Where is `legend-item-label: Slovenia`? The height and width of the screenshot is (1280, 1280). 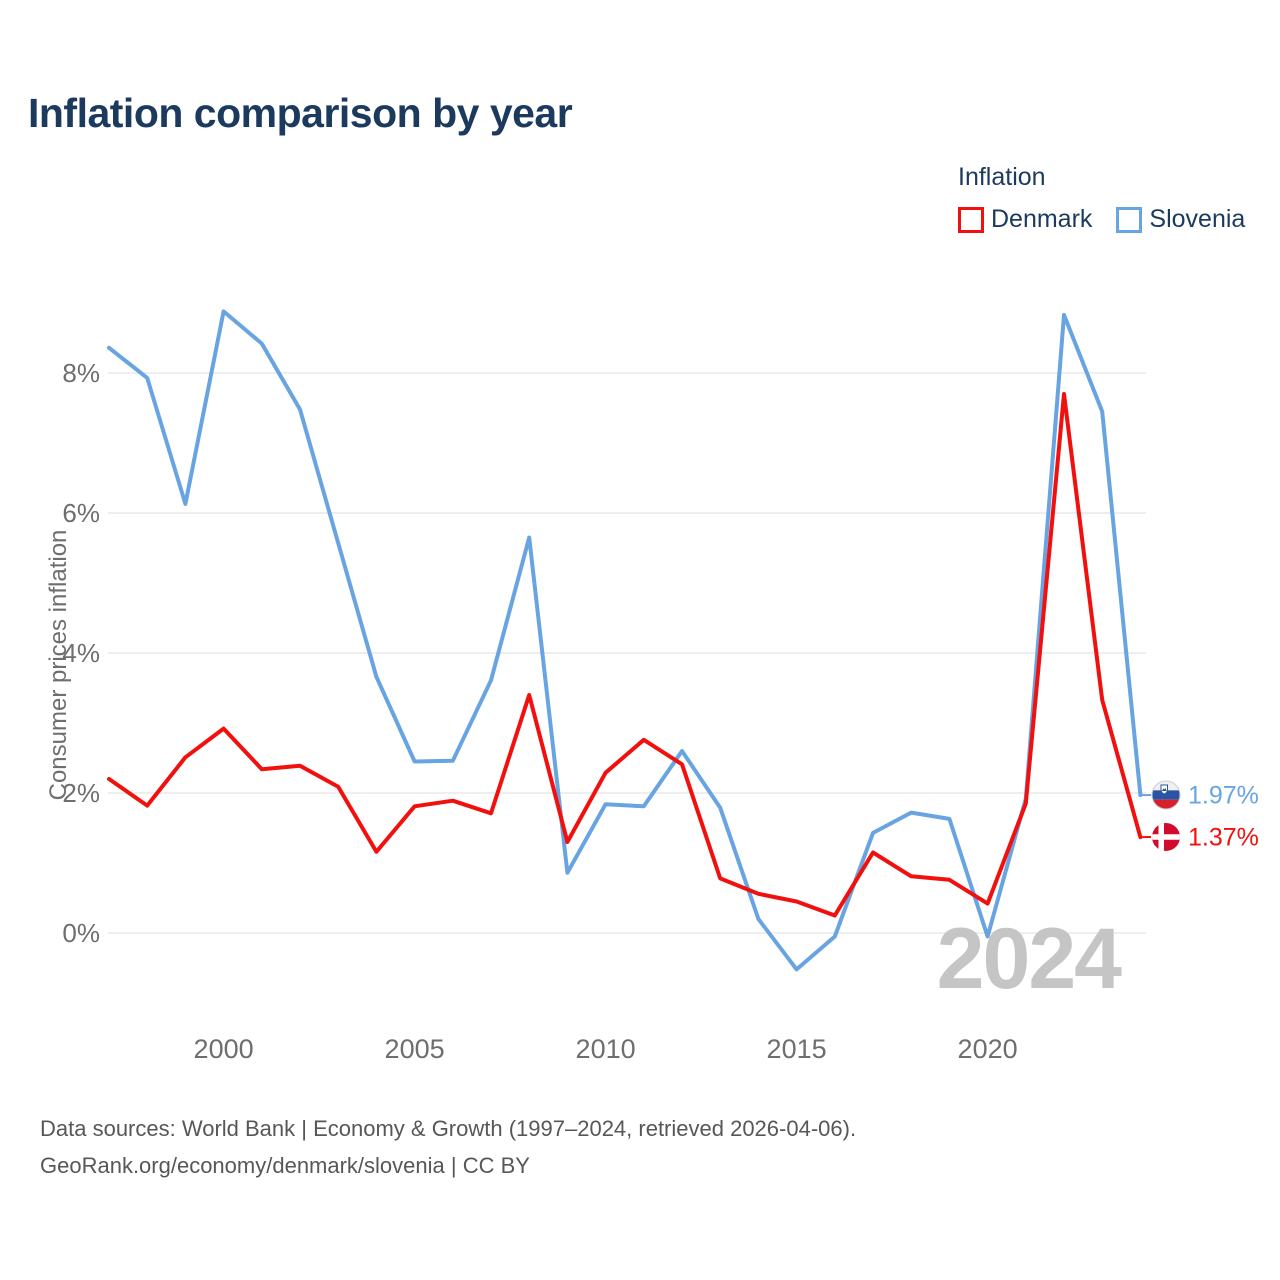
legend-item-label: Slovenia is located at coordinates (1197, 219).